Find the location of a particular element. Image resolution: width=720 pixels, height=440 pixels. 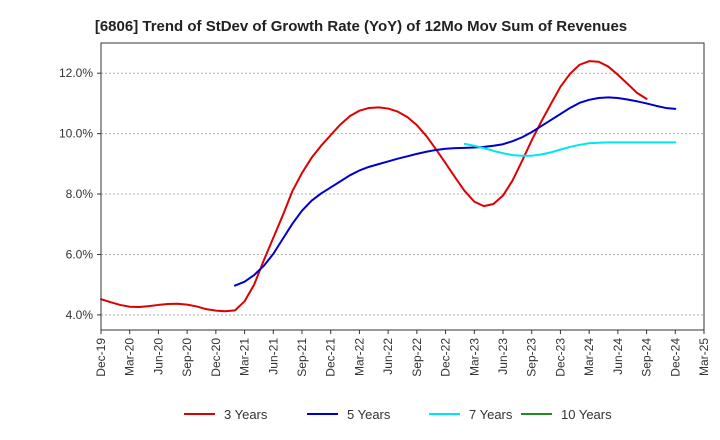

legend-label: 5 Years is located at coordinates (369, 414).